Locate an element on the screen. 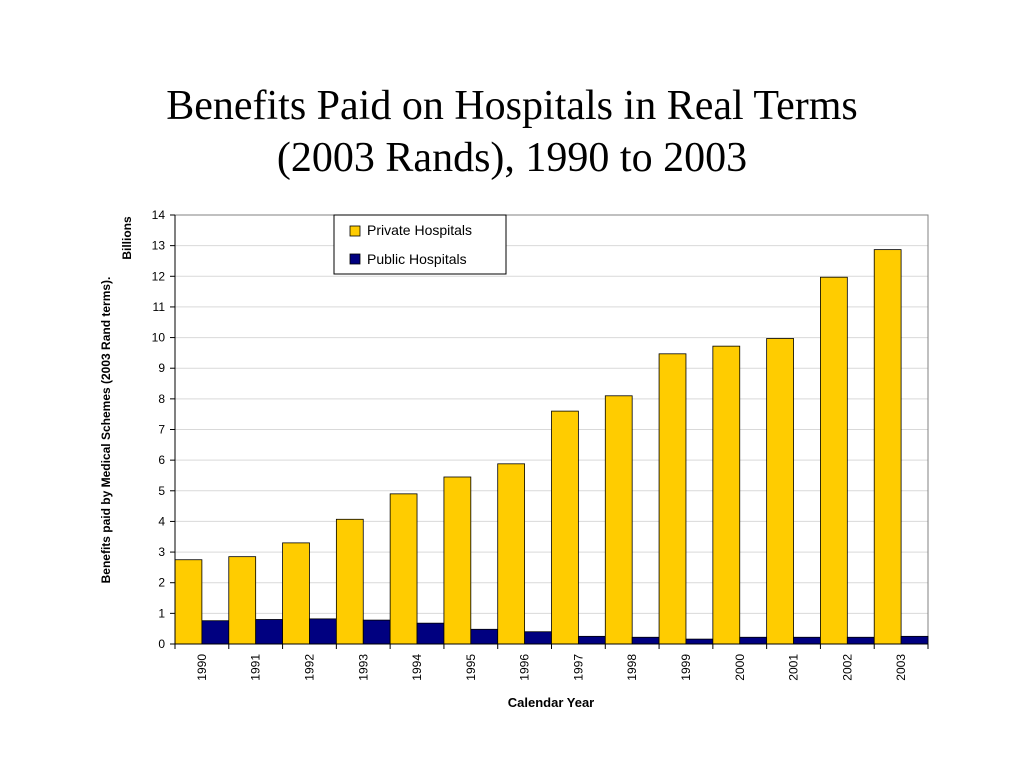  bar-public-1995 is located at coordinates (484, 636).